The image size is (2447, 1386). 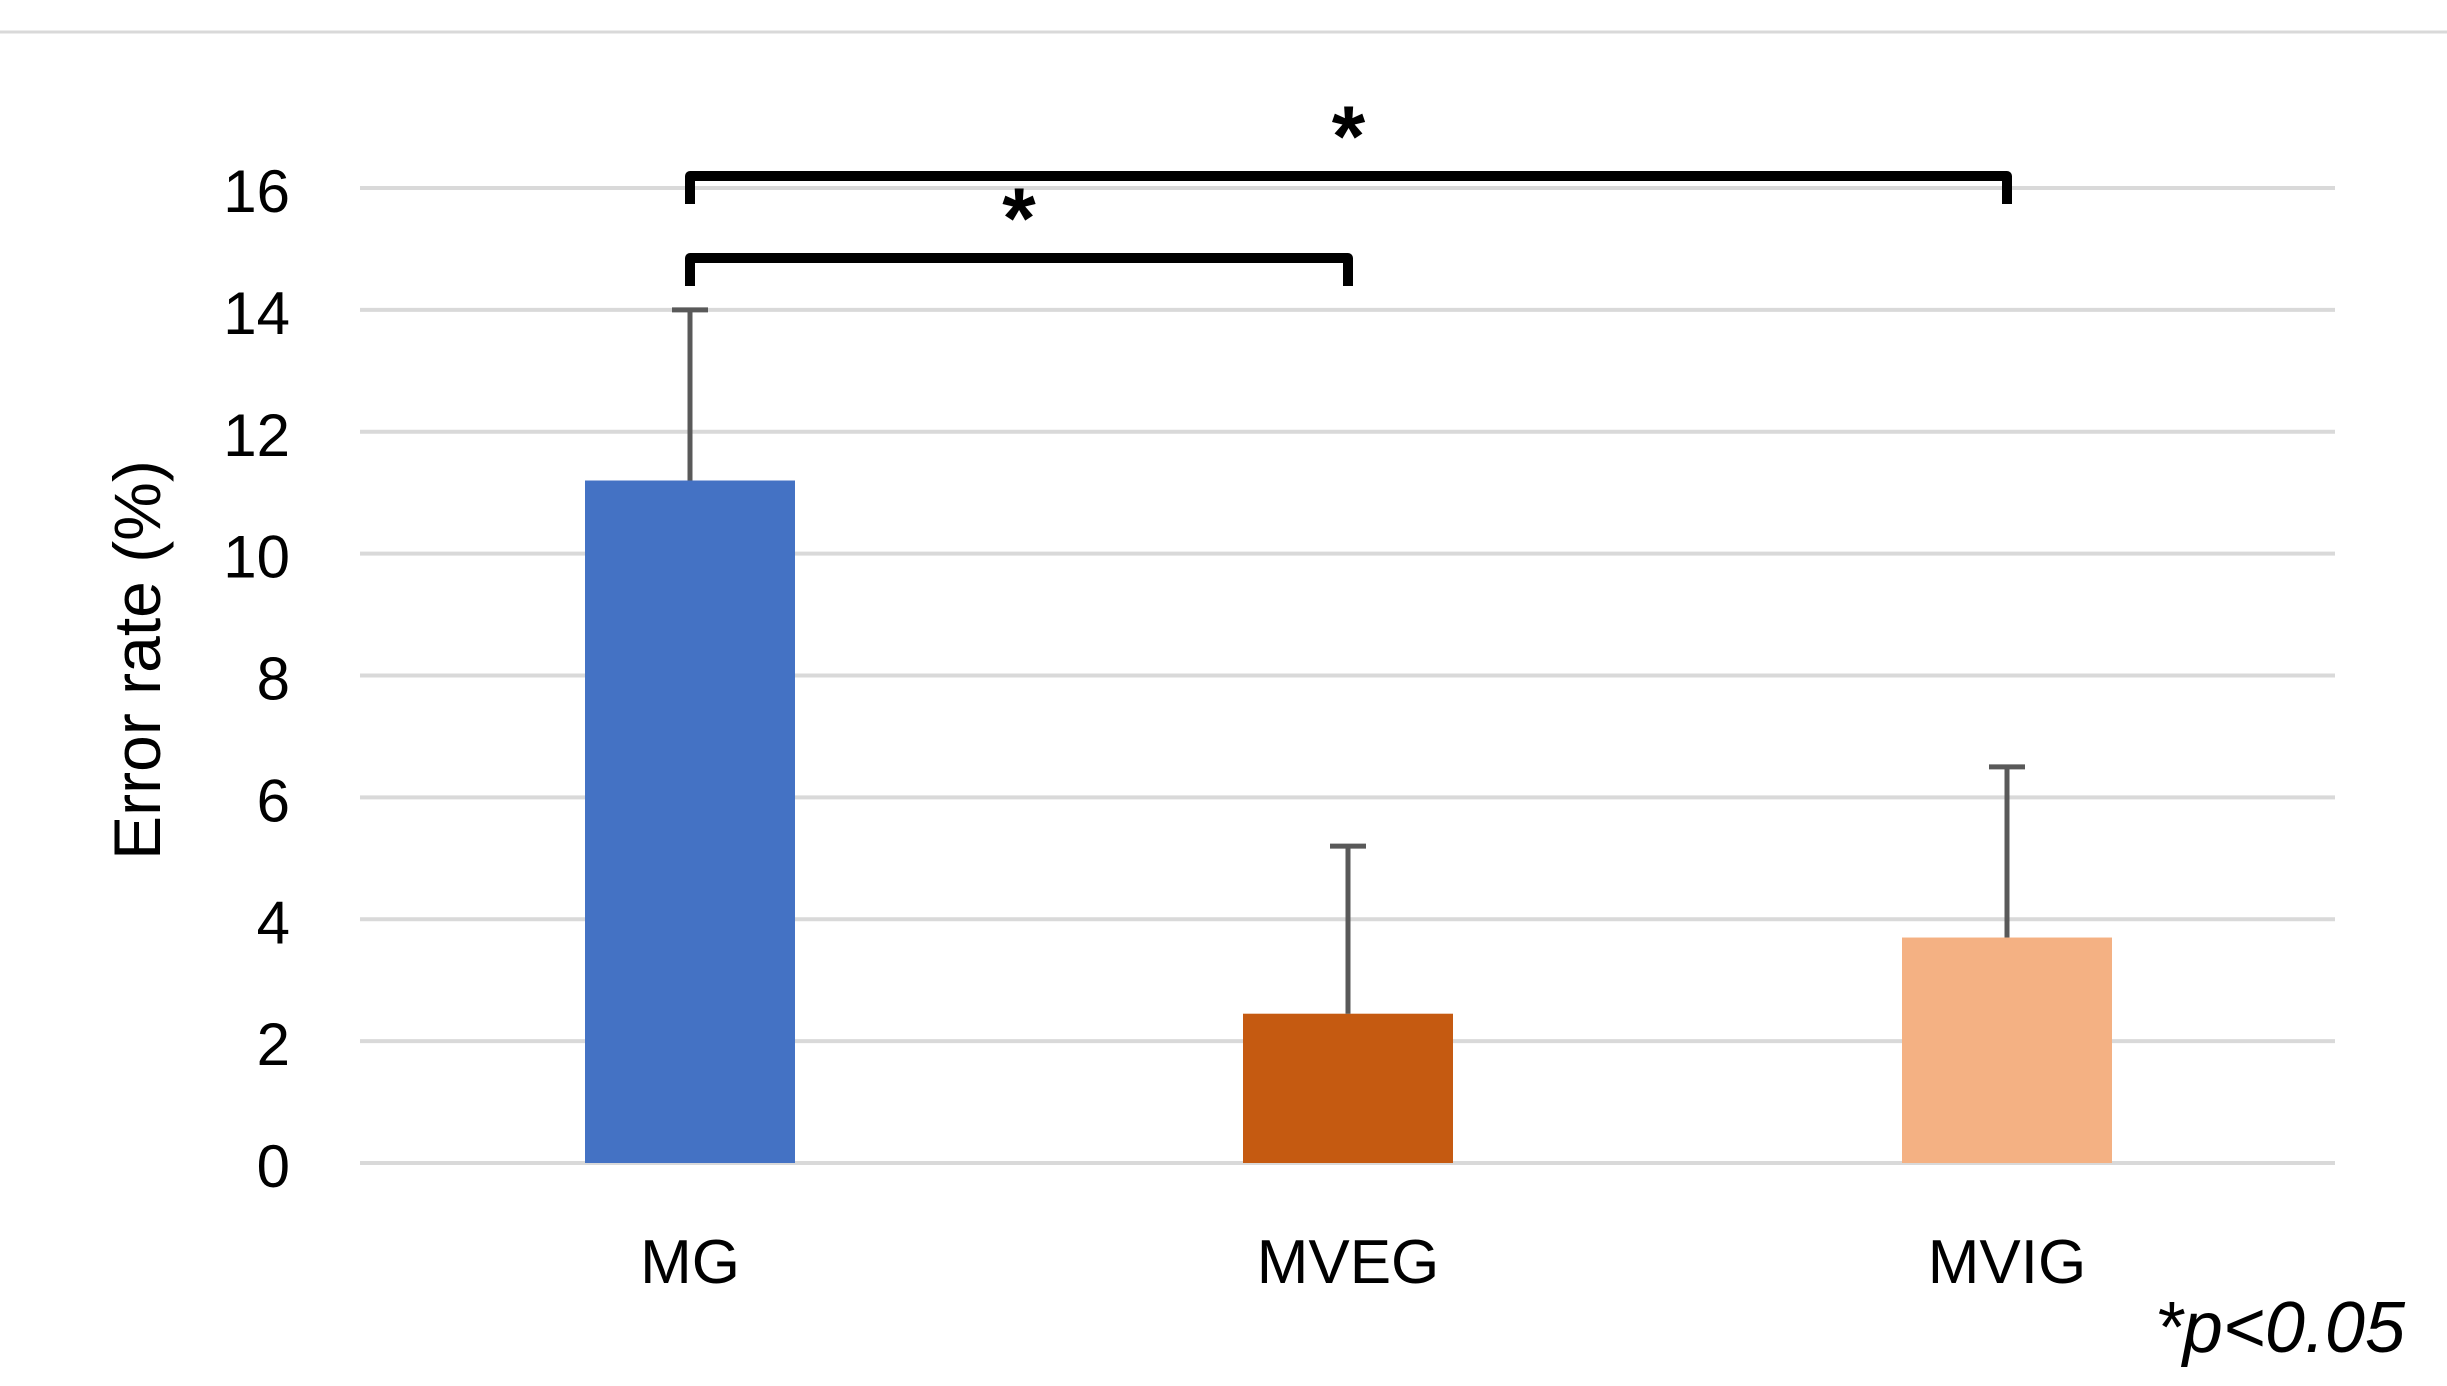 I want to click on significance-bracket-mg-mveg, so click(x=1019, y=269).